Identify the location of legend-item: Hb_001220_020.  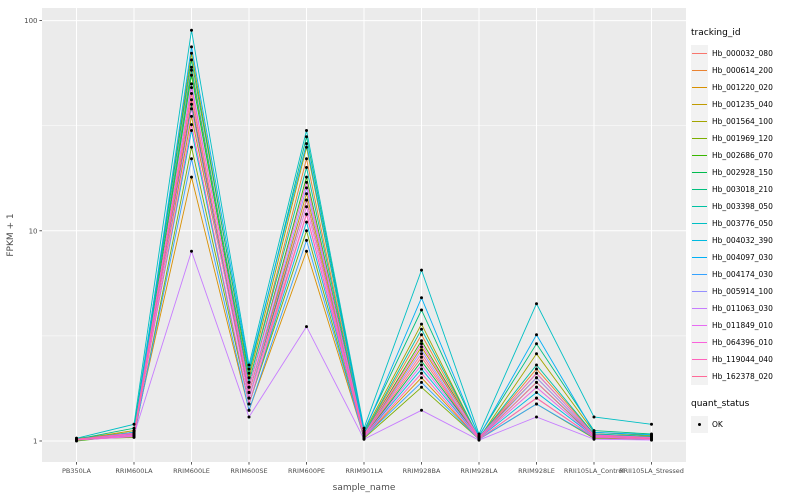
(745, 87).